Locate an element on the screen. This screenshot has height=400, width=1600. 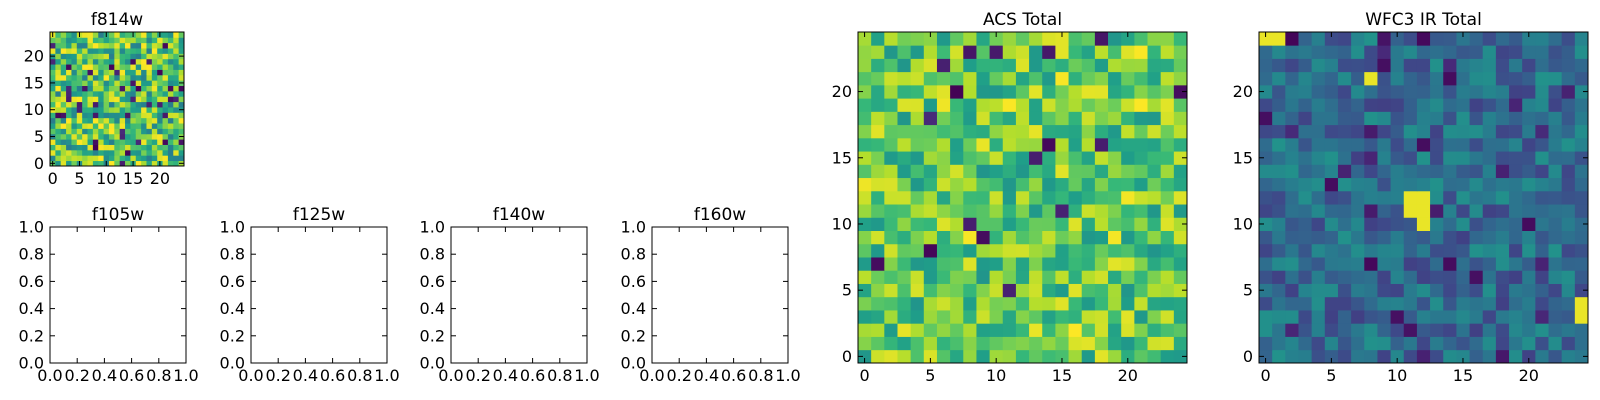
x-tick-label: 1.0 is located at coordinates (586, 375).